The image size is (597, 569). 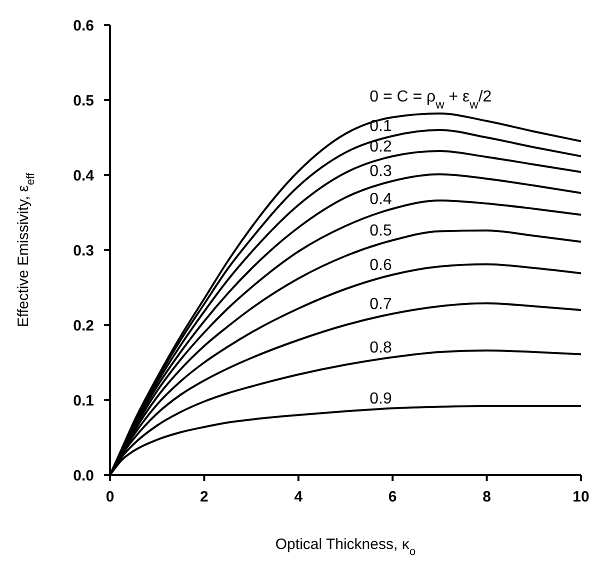 What do you see at coordinates (431, 100) in the screenshot?
I see `series-label: 0 = C = ρ$_{w}$ + ε$_{w}$/2` at bounding box center [431, 100].